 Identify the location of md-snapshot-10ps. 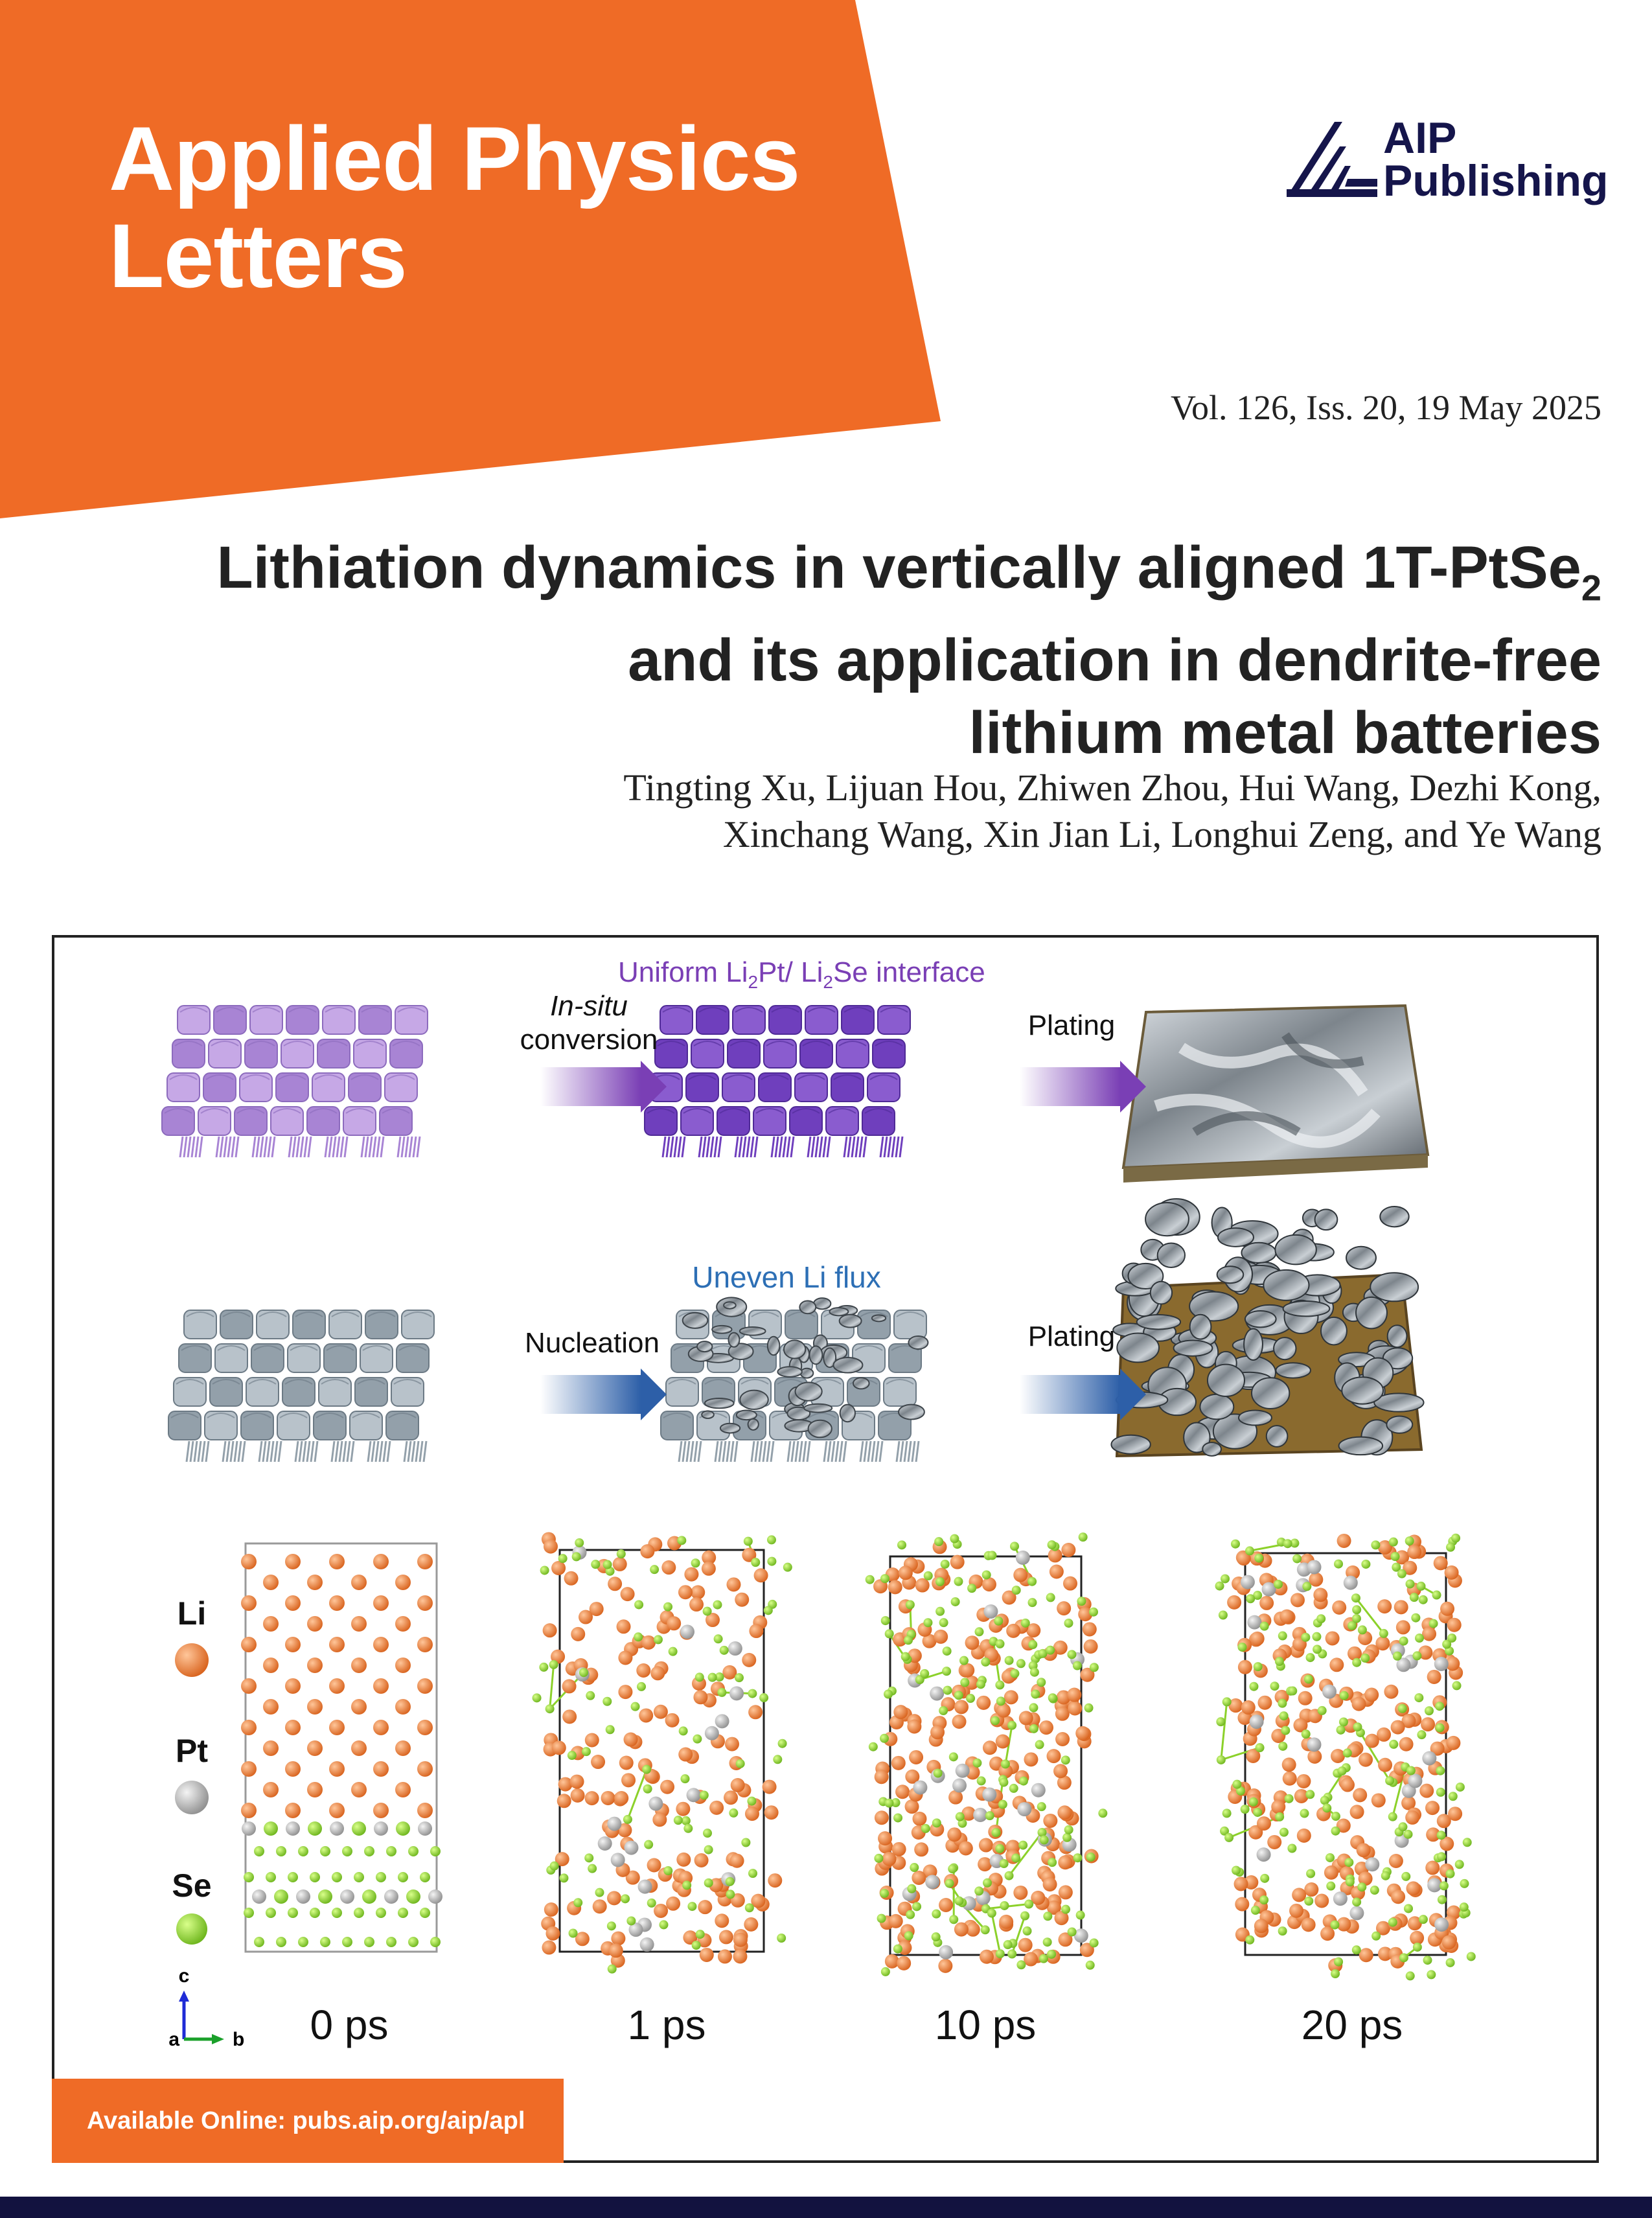
(986, 1754).